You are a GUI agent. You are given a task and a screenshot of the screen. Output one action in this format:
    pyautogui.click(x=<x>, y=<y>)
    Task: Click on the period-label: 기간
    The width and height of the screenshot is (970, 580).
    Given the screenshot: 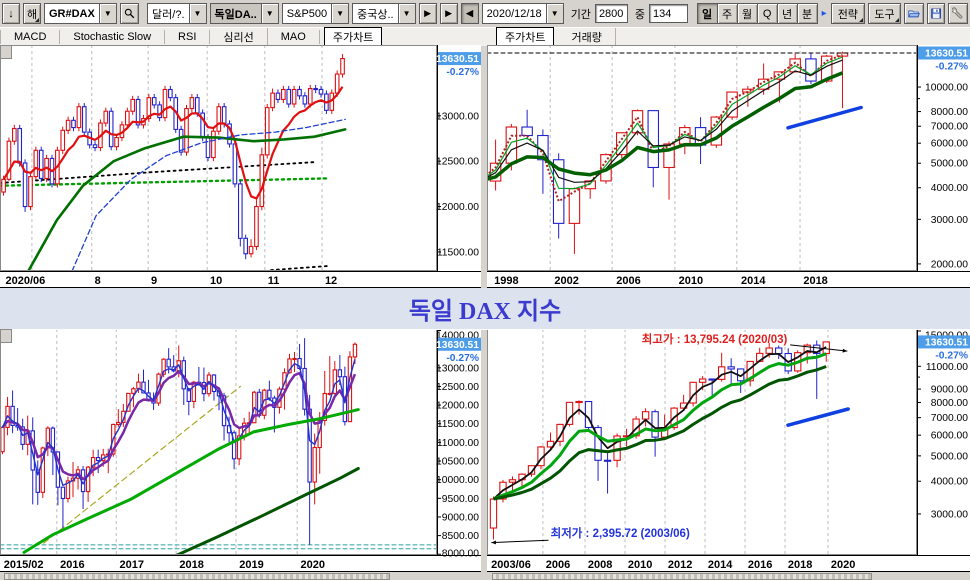 What is the action you would take?
    pyautogui.click(x=580, y=14)
    